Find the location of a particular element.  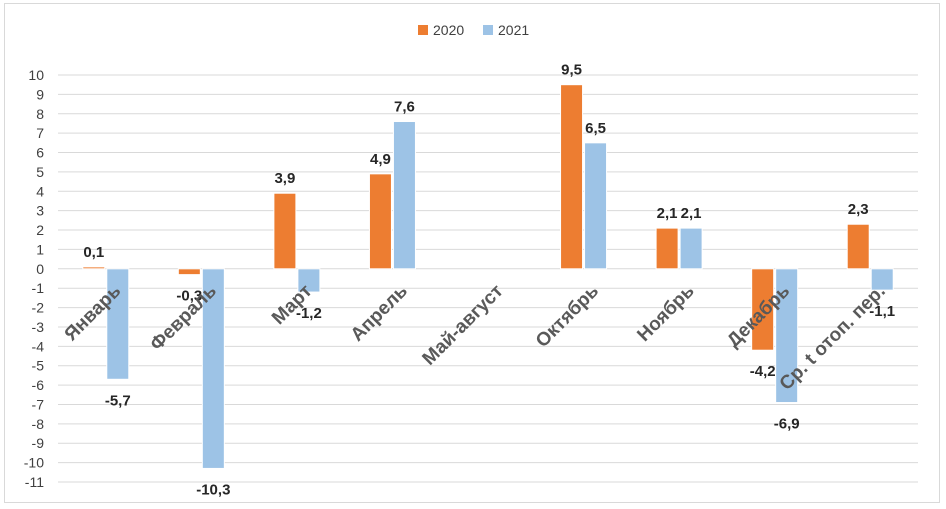

y-tick-label: 5 is located at coordinates (40, 172).